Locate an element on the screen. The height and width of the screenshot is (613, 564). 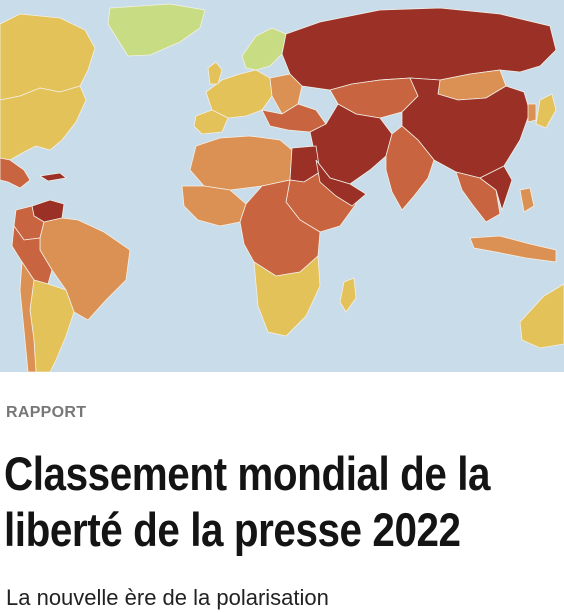
region-india is located at coordinates (410, 168).